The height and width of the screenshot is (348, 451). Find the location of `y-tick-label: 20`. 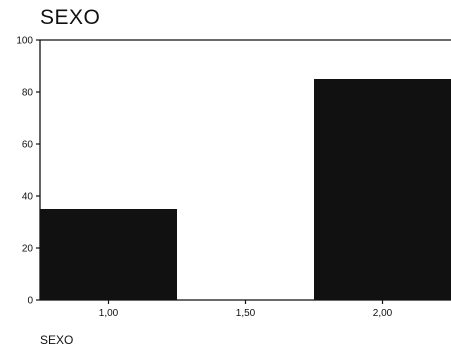

y-tick-label: 20 is located at coordinates (28, 249).